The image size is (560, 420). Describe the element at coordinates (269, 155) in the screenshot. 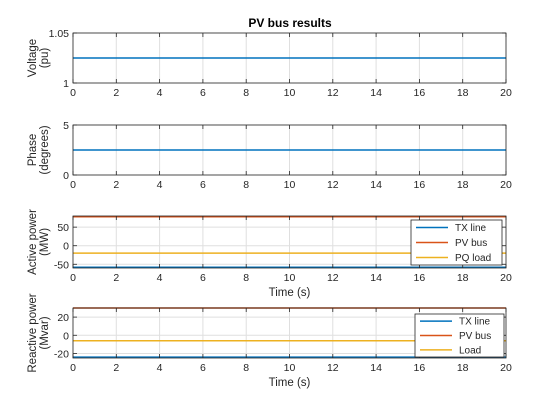

I see `axes-2: 0 2 4 6 8 10 12 14 16 18 20 0 5 Phase(degrees)` at that location.